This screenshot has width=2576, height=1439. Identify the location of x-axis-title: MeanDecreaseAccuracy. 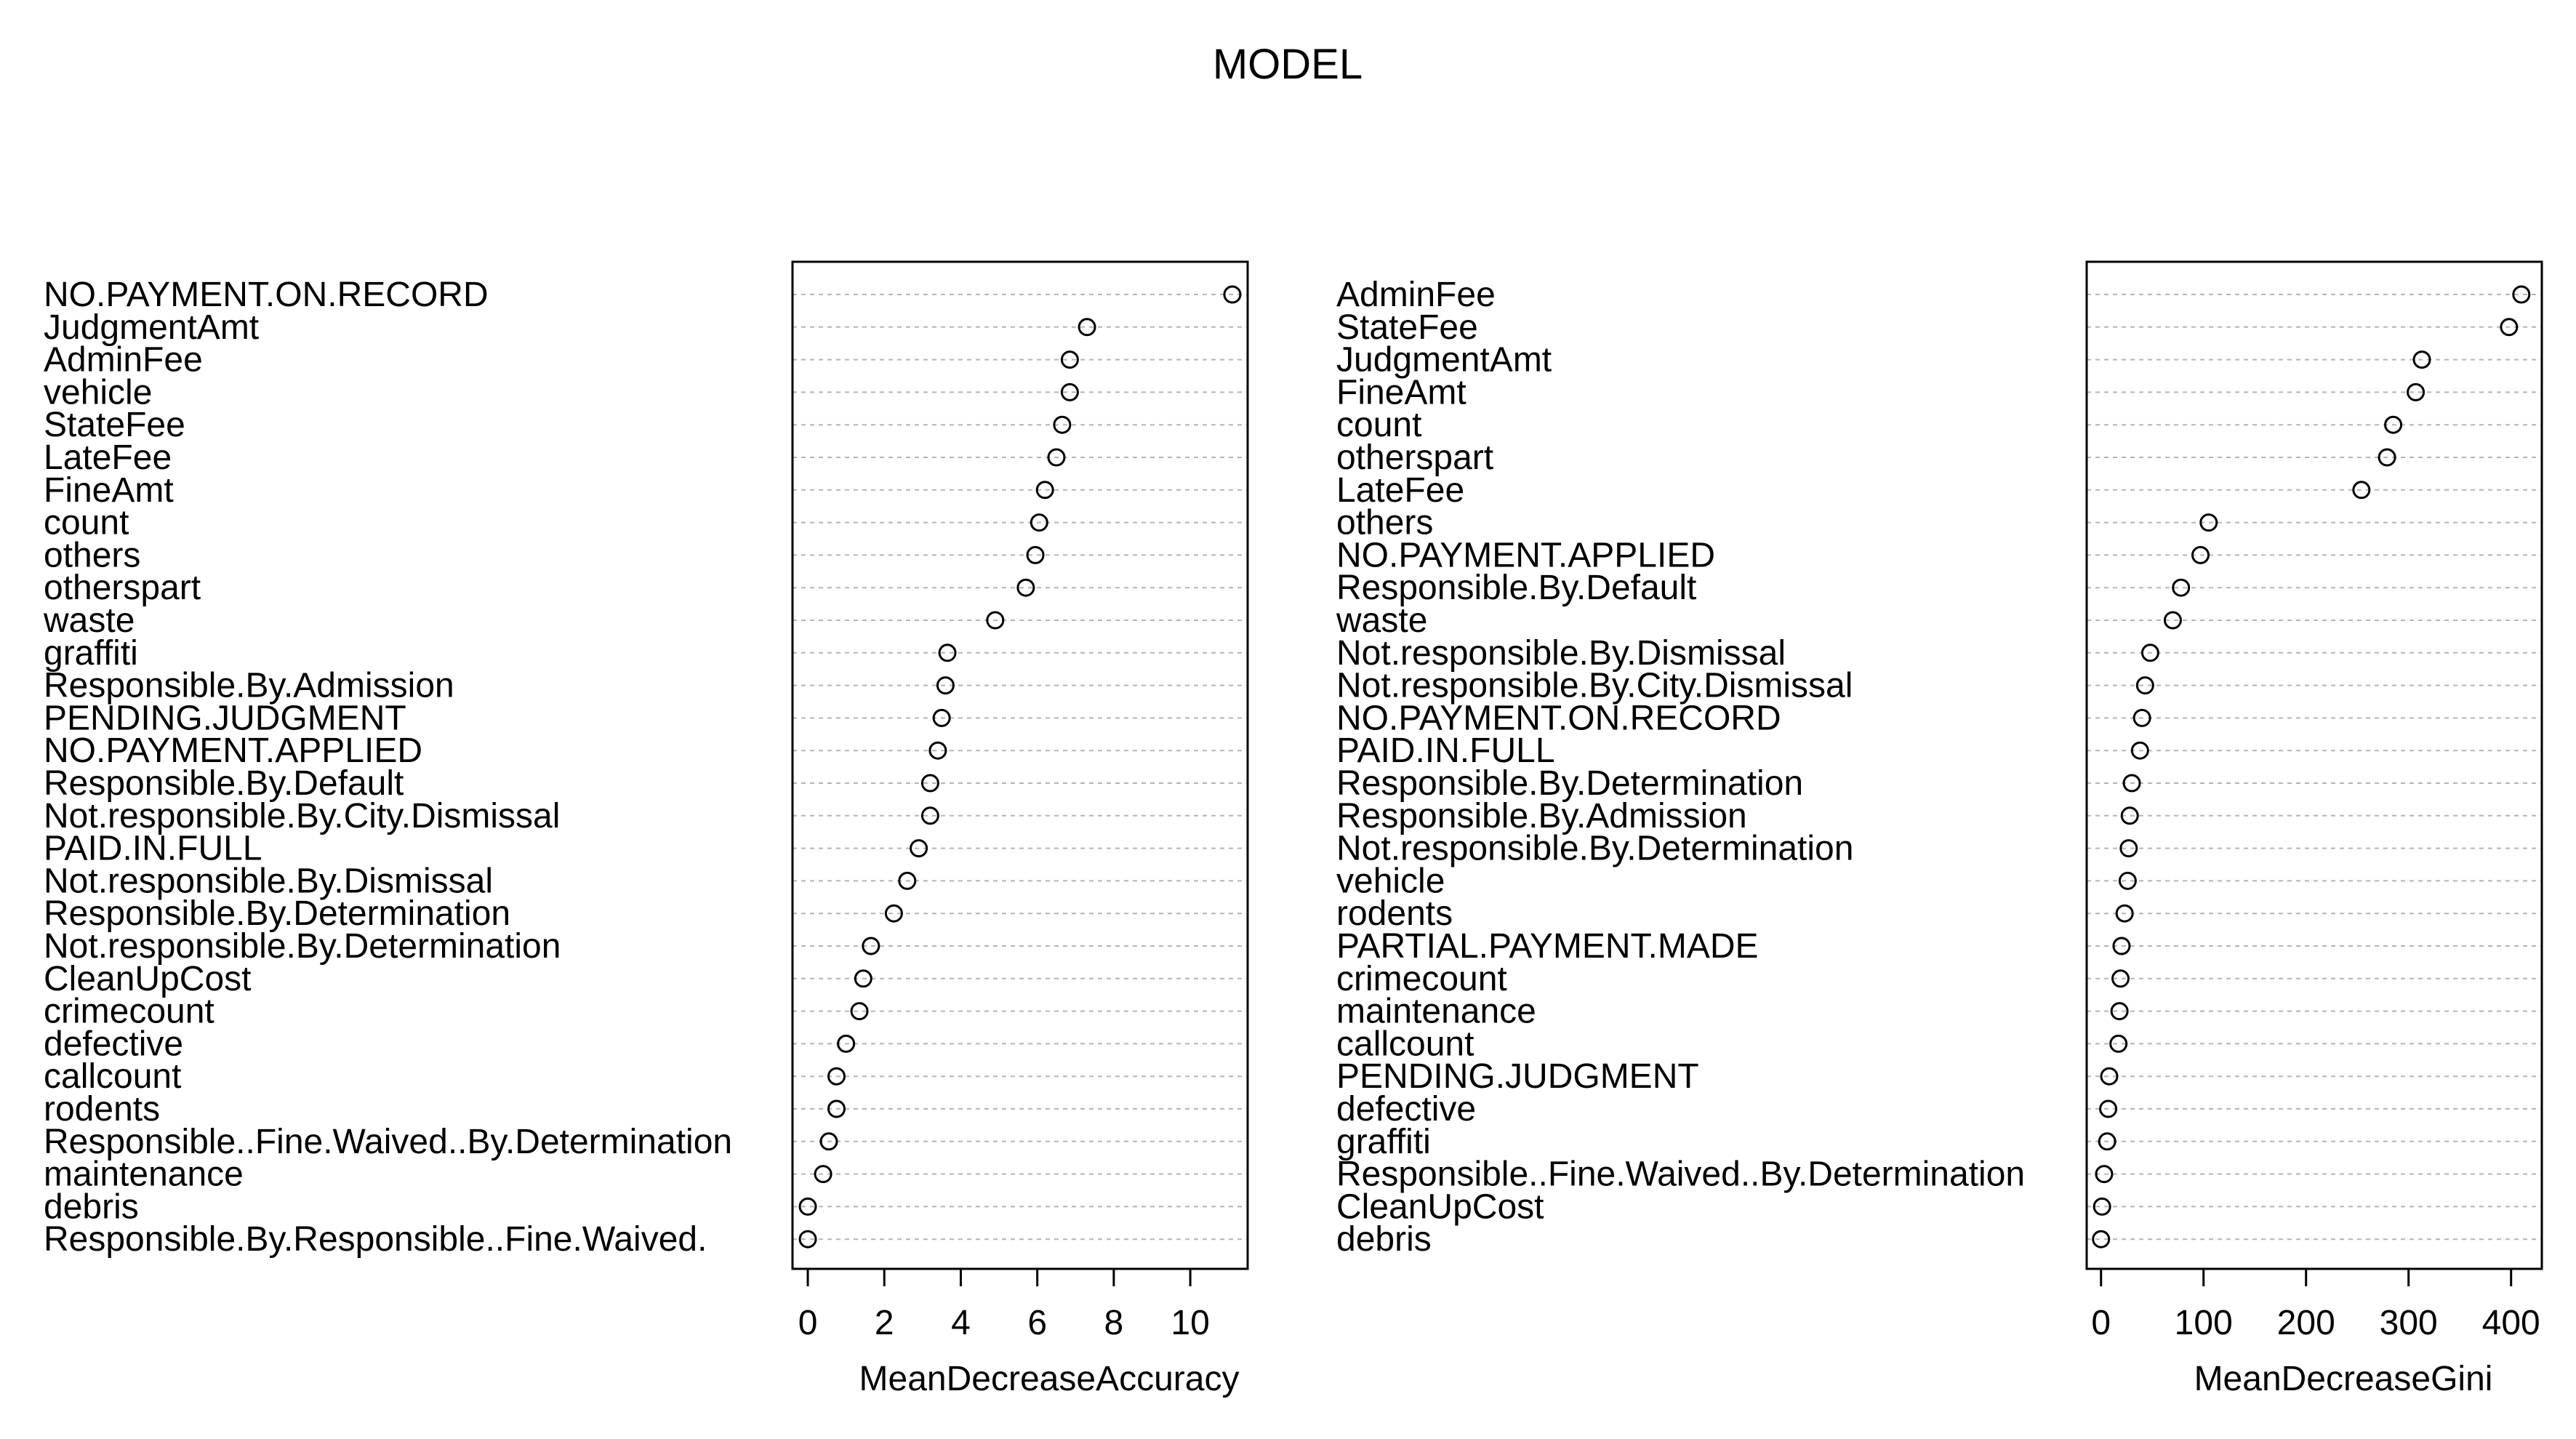
(1049, 1379).